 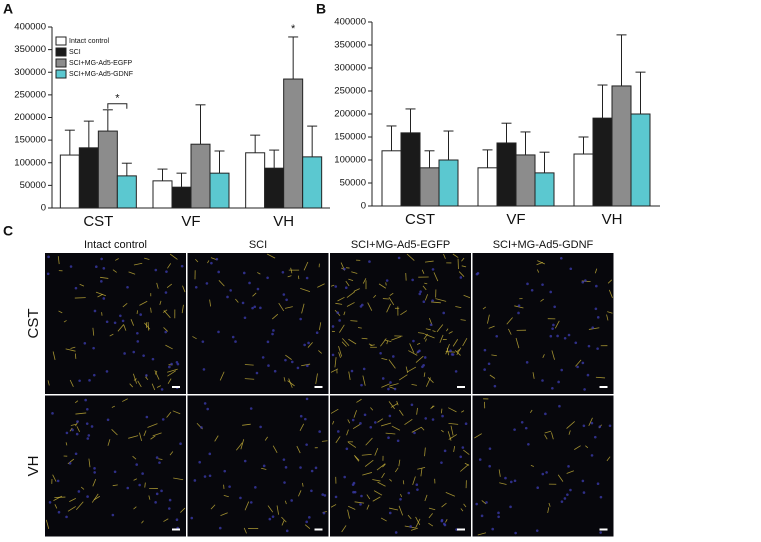 What do you see at coordinates (543, 245) in the screenshot?
I see `column-label: SCI+MG-Ad5-GDNF` at bounding box center [543, 245].